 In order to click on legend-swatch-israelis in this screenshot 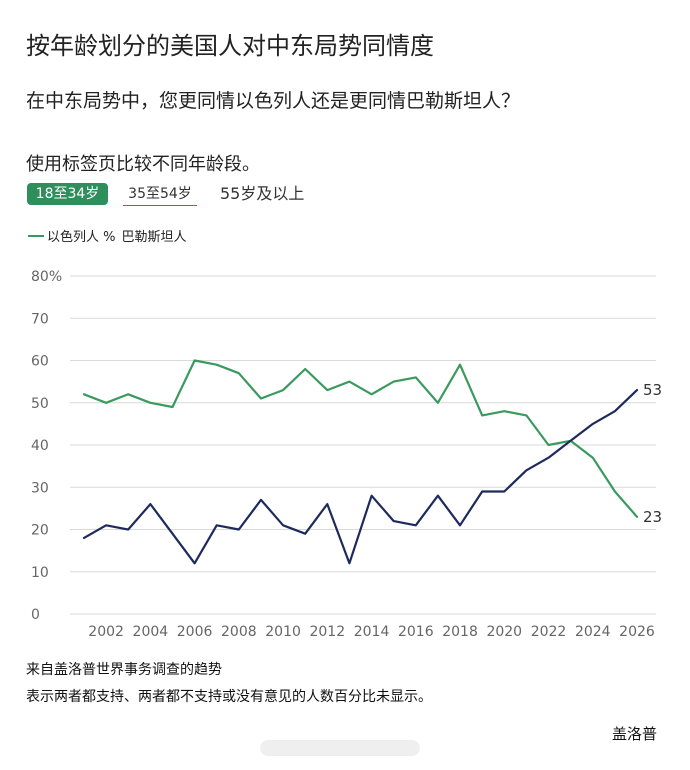, I will do `click(36, 235)`.